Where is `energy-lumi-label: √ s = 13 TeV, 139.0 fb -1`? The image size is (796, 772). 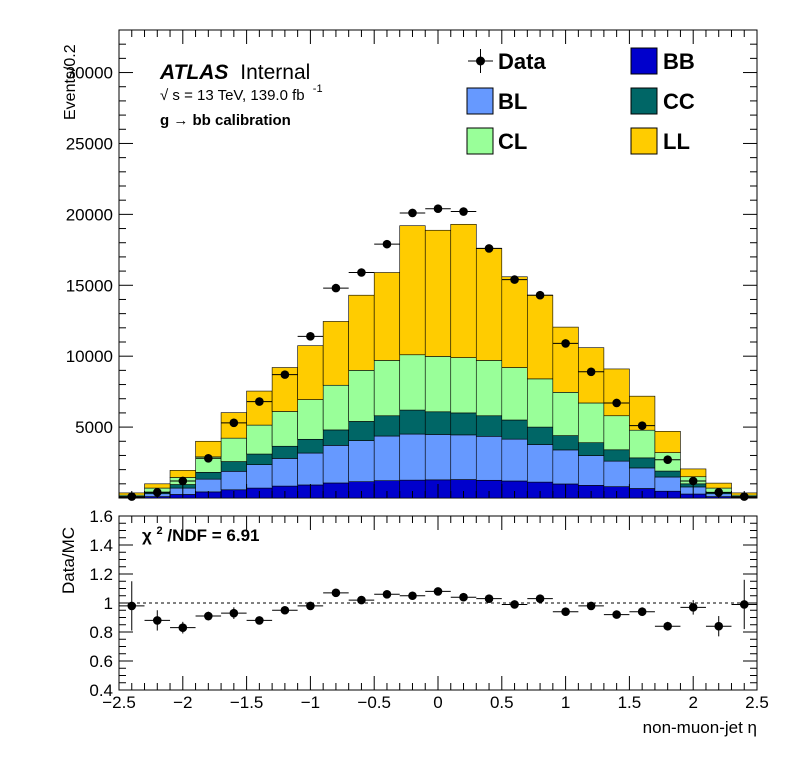 energy-lumi-label: √ s = 13 TeV, 139.0 fb -1 is located at coordinates (241, 93).